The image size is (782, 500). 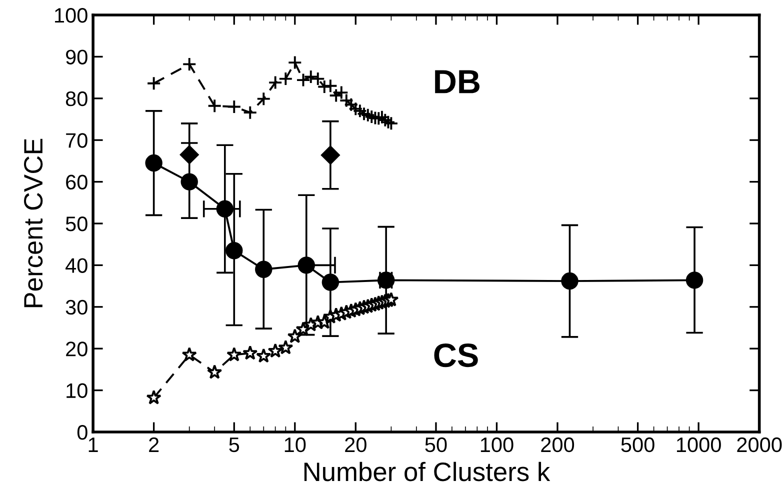 I want to click on x-axis-title: Number of Clusters k, so click(x=427, y=472).